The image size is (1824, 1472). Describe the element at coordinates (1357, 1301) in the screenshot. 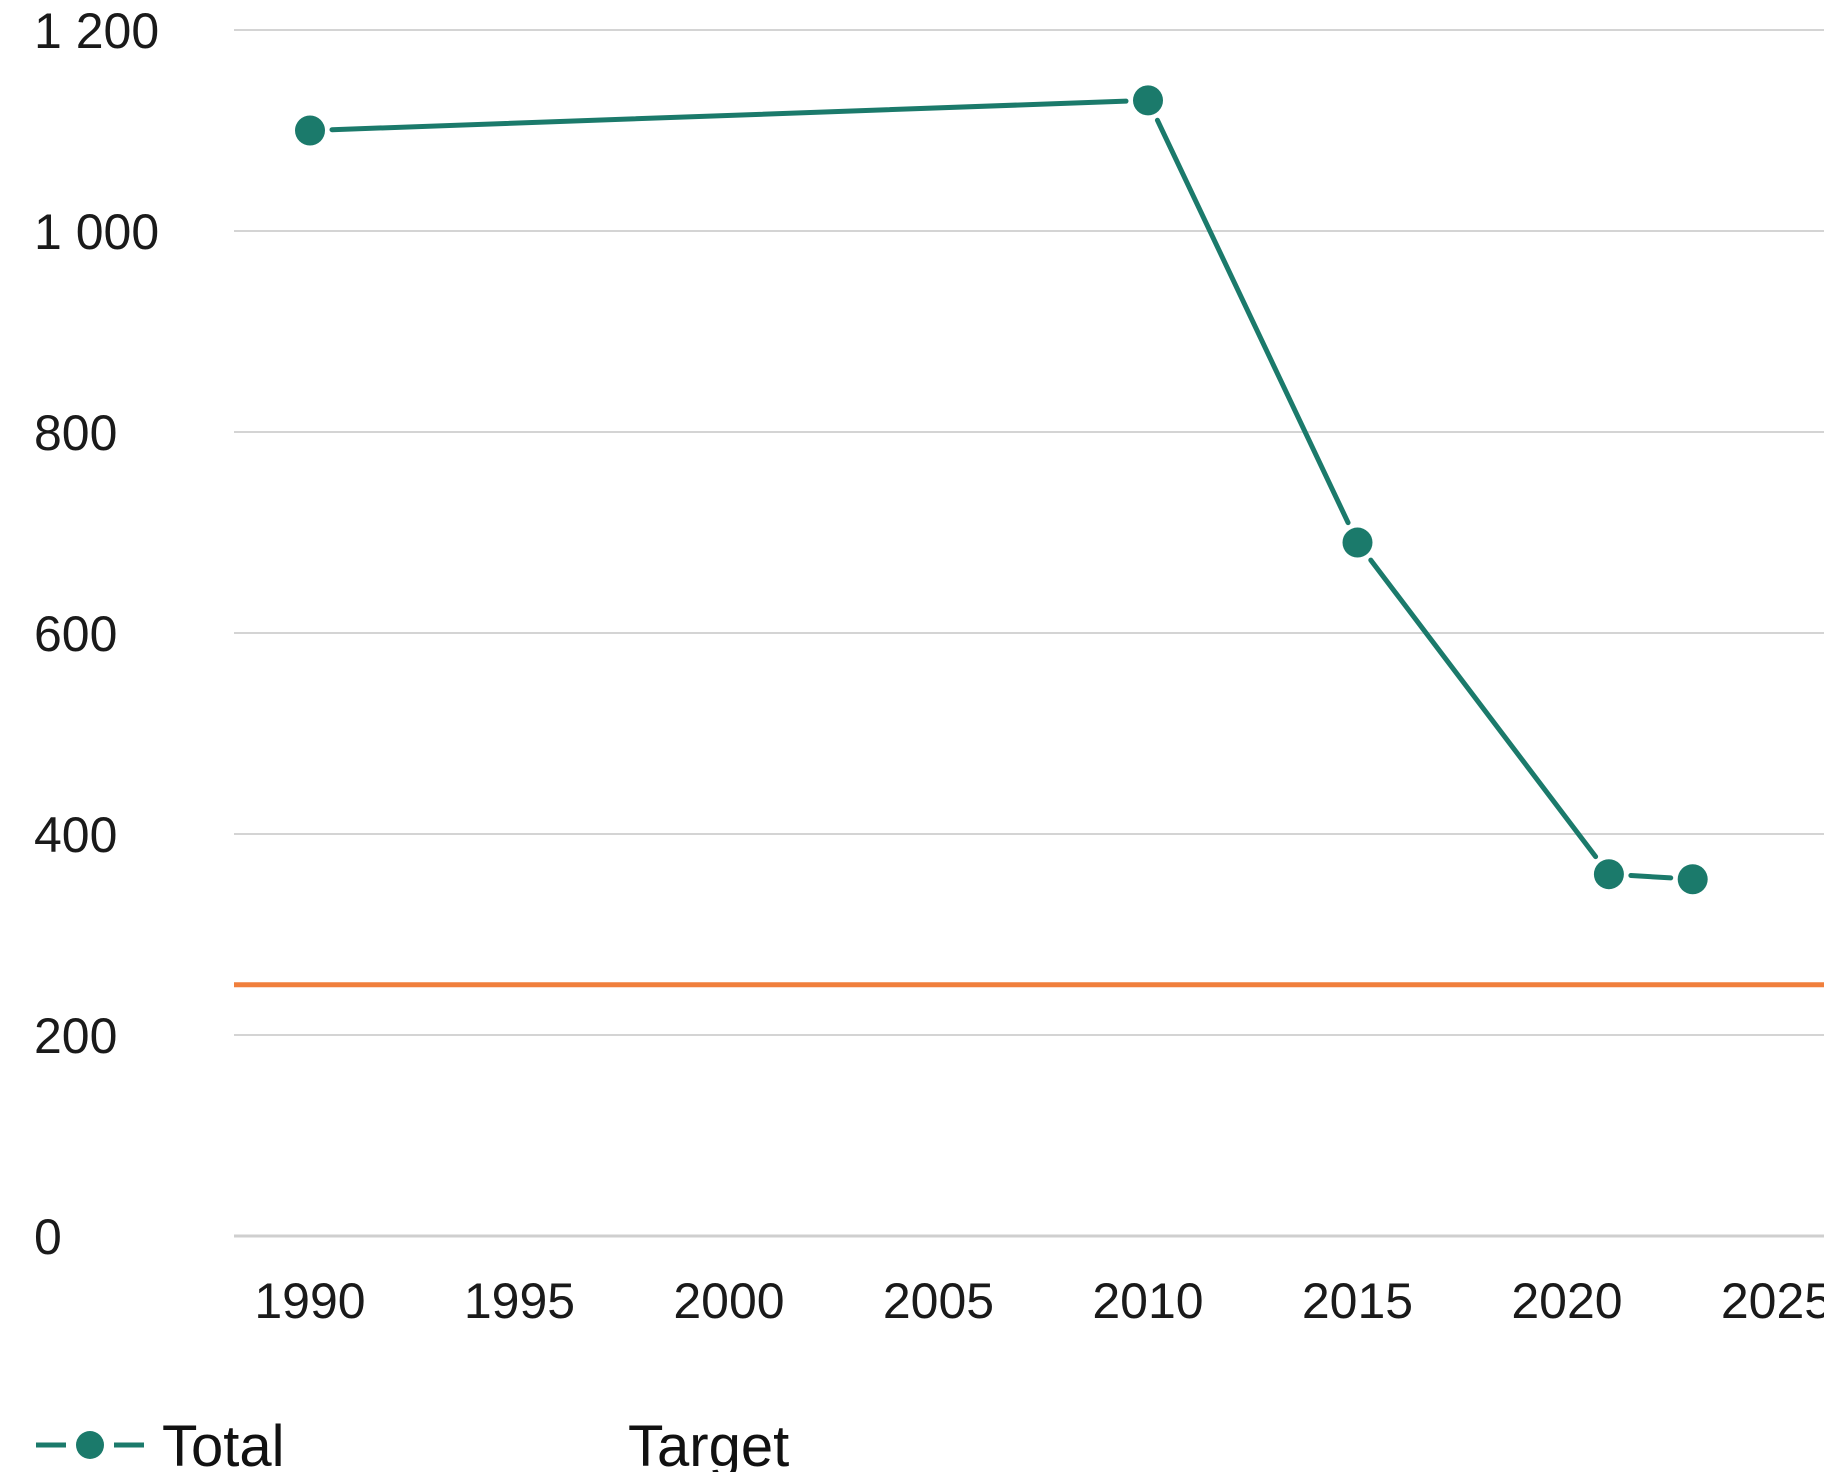

I see `x-tick-label-2015: 2015` at that location.